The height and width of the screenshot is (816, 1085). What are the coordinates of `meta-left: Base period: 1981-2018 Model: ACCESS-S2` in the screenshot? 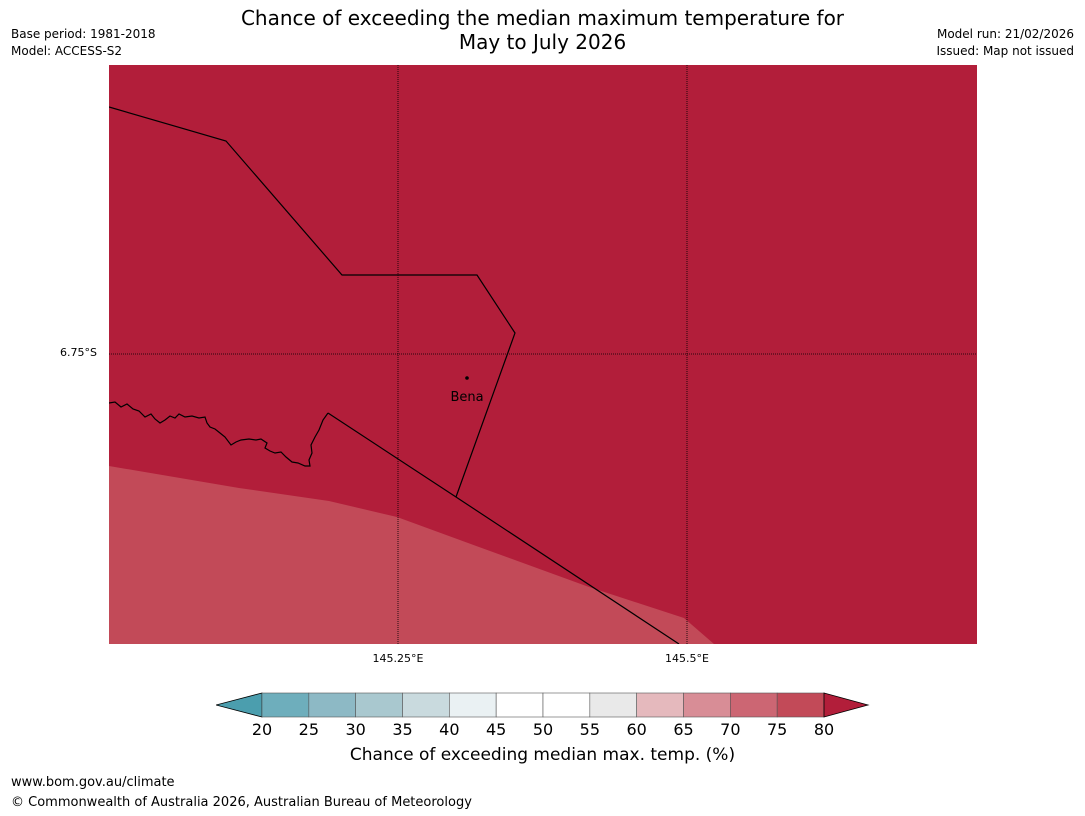 It's located at (83, 43).